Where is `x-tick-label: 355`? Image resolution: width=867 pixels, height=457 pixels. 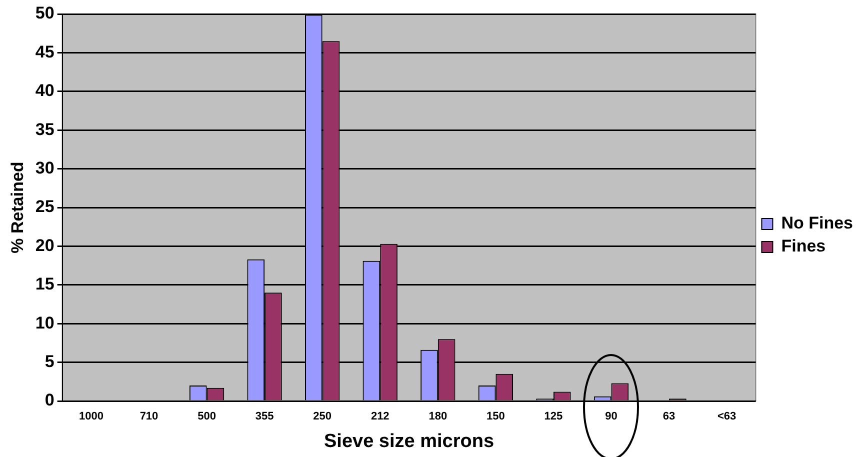
x-tick-label: 355 is located at coordinates (264, 416).